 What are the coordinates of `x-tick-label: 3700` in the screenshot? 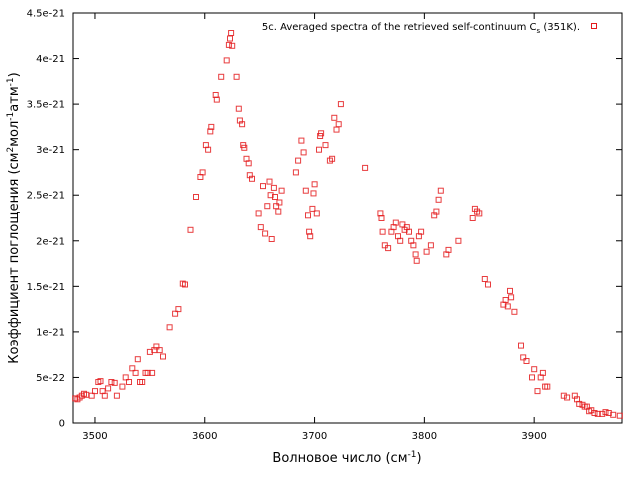 It's located at (314, 436).